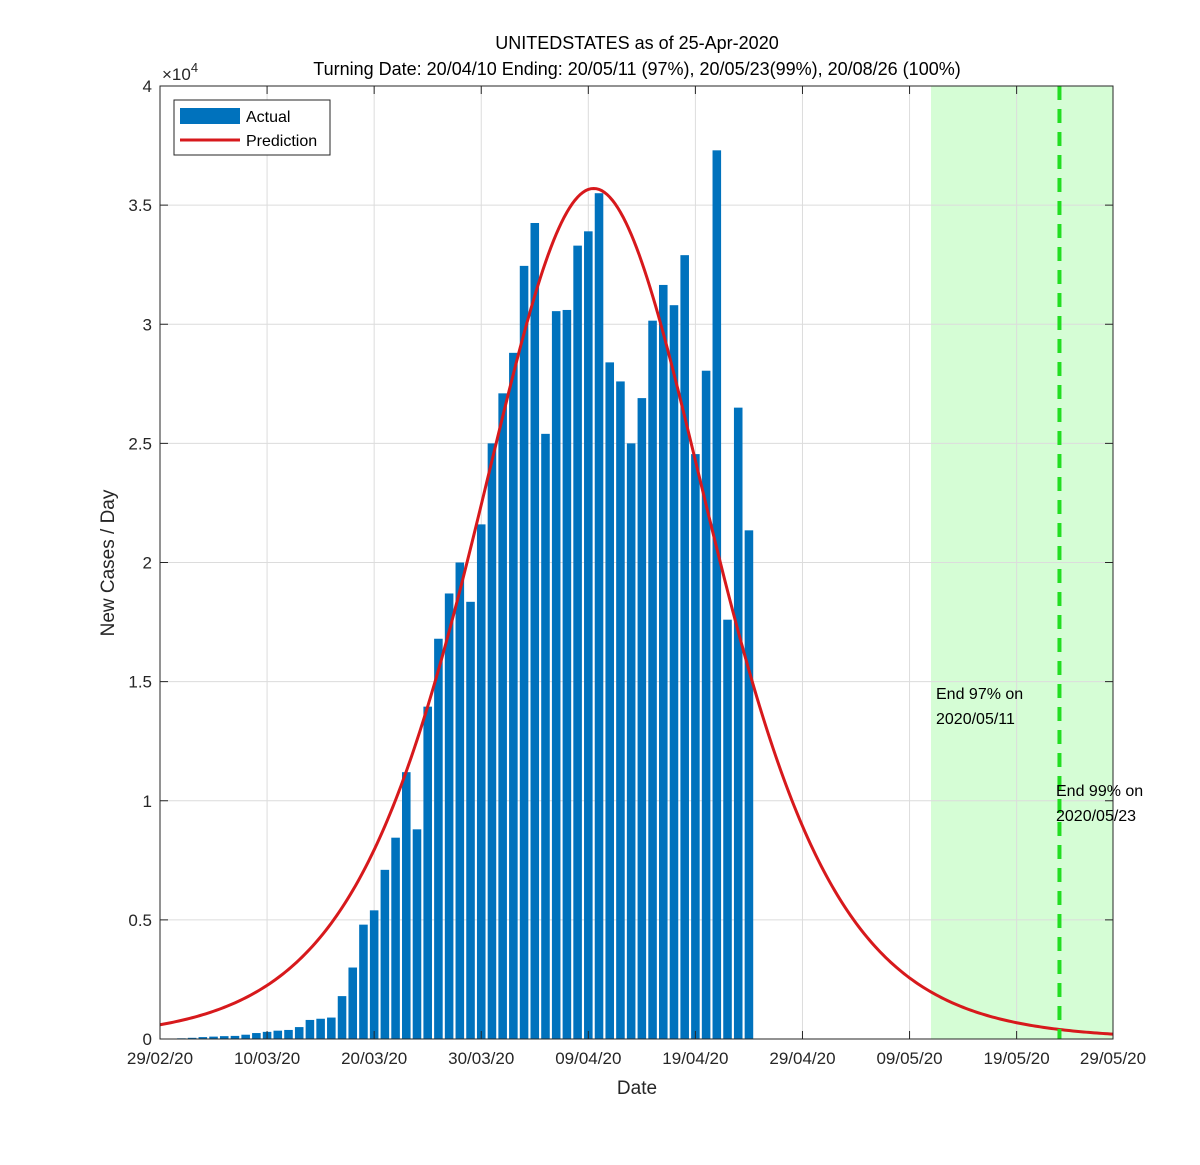  I want to click on y-tick-label: 2, so click(147, 563).